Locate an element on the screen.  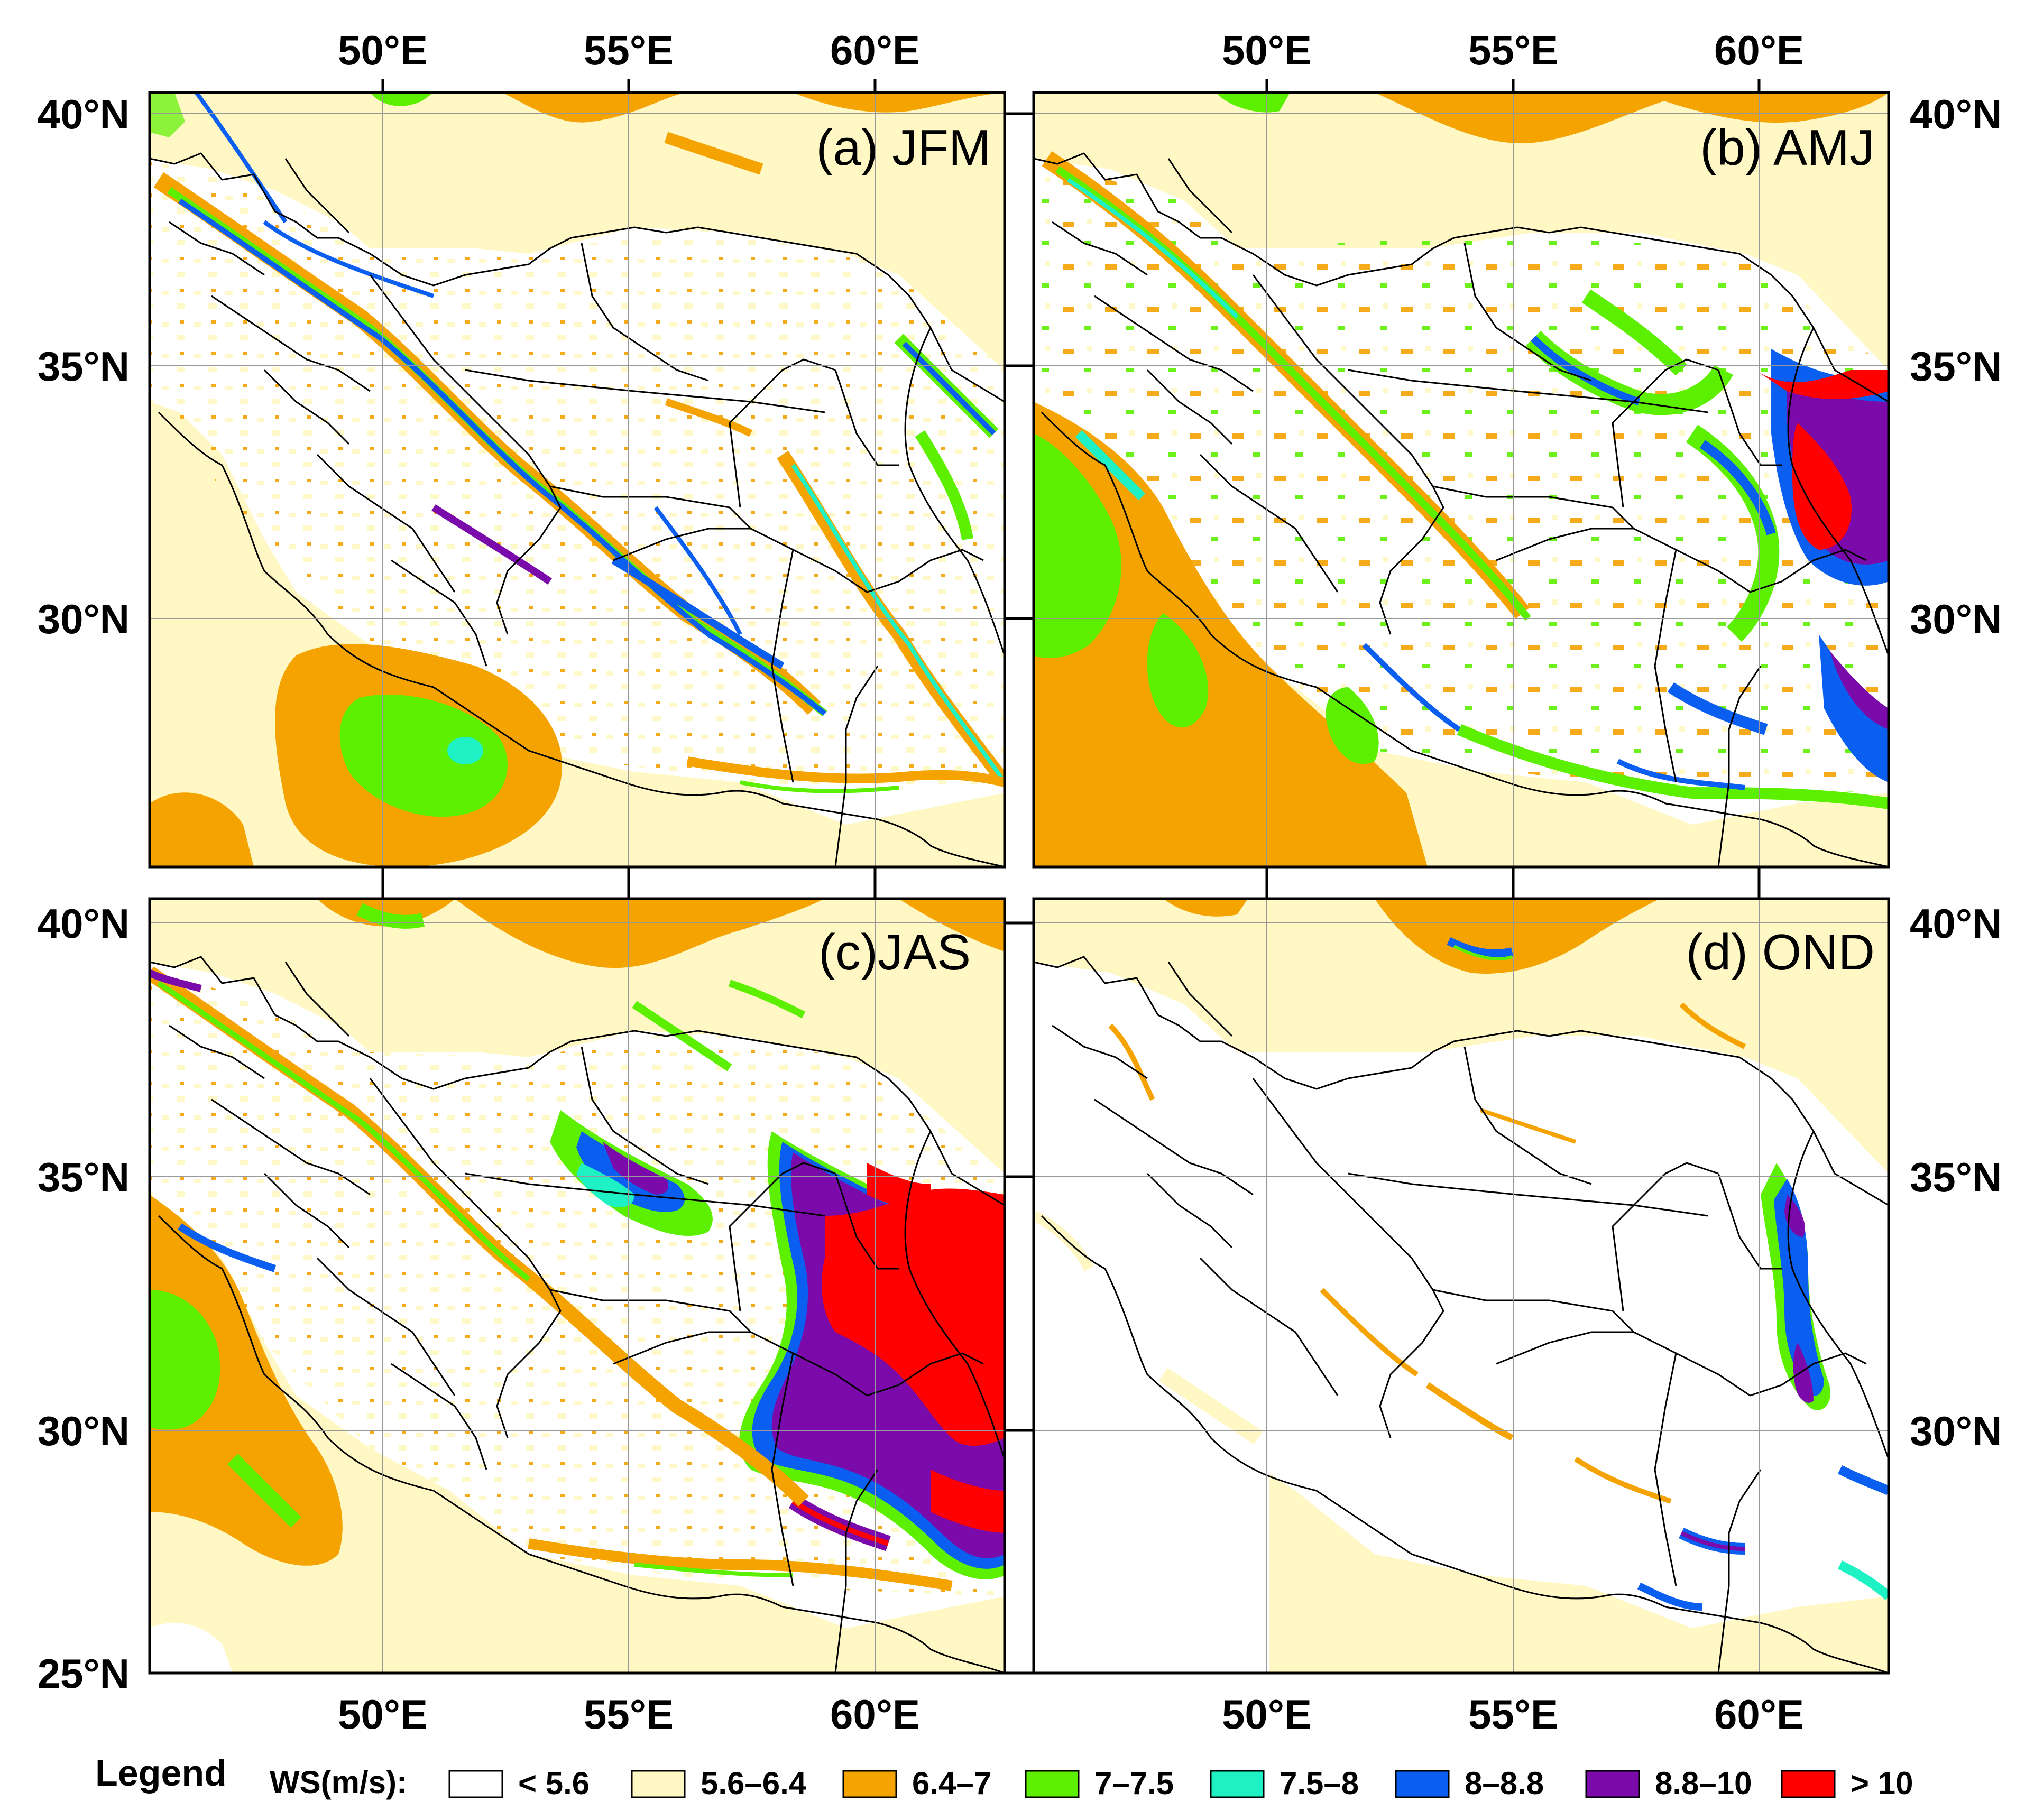
panel-d-title: (d) OND is located at coordinates (1780, 952).